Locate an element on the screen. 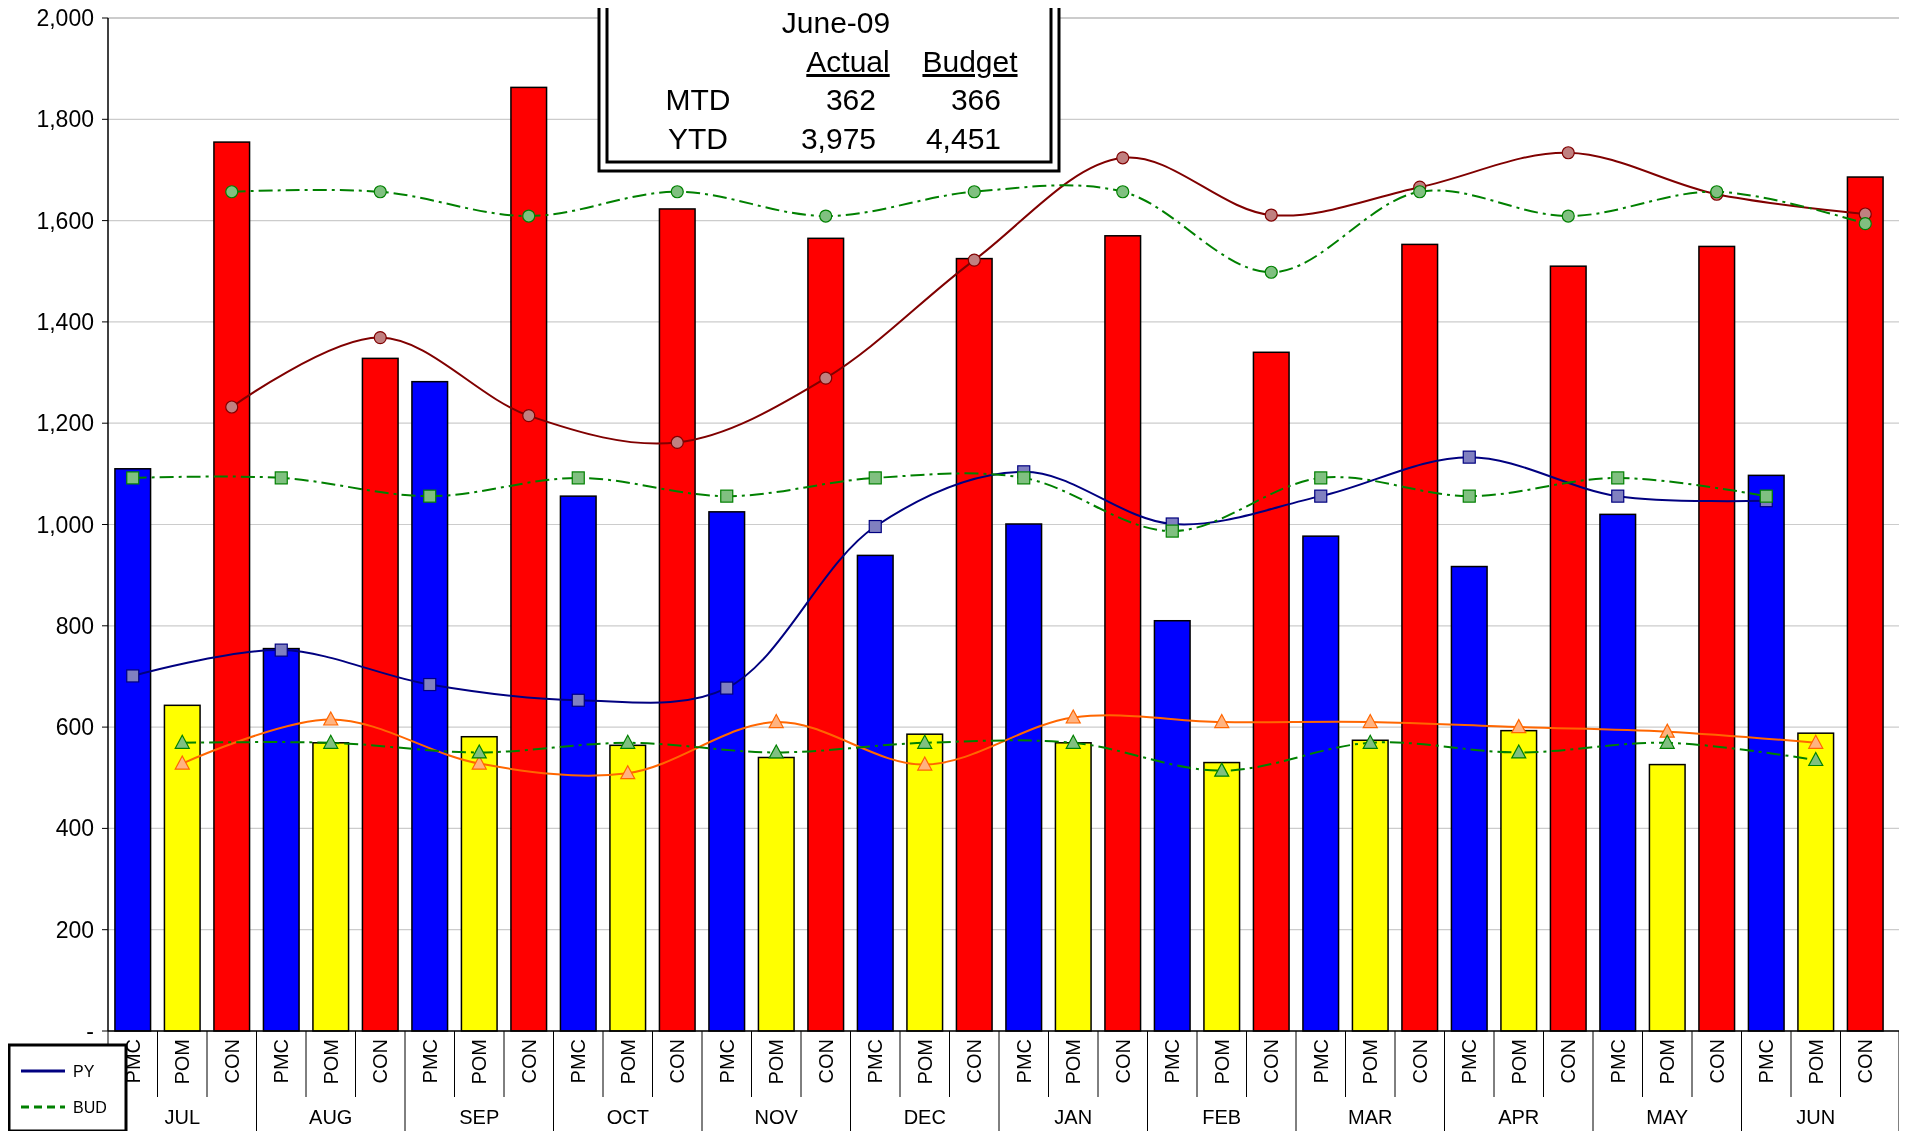  legend-label: PY is located at coordinates (84, 1071).